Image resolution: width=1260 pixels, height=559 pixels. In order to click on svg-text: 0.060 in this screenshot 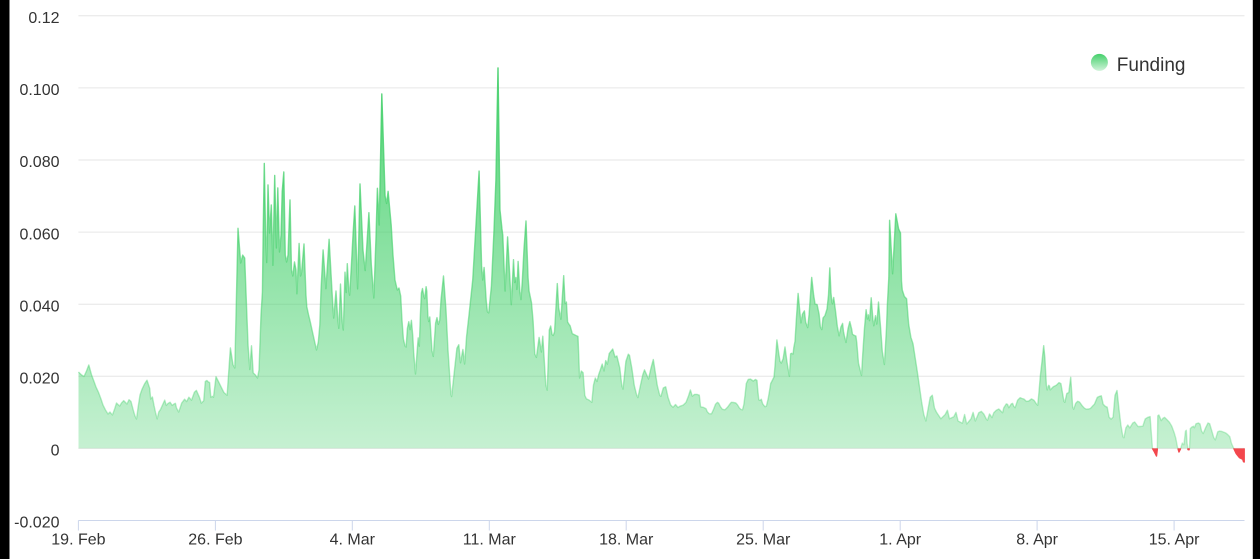, I will do `click(39, 234)`.